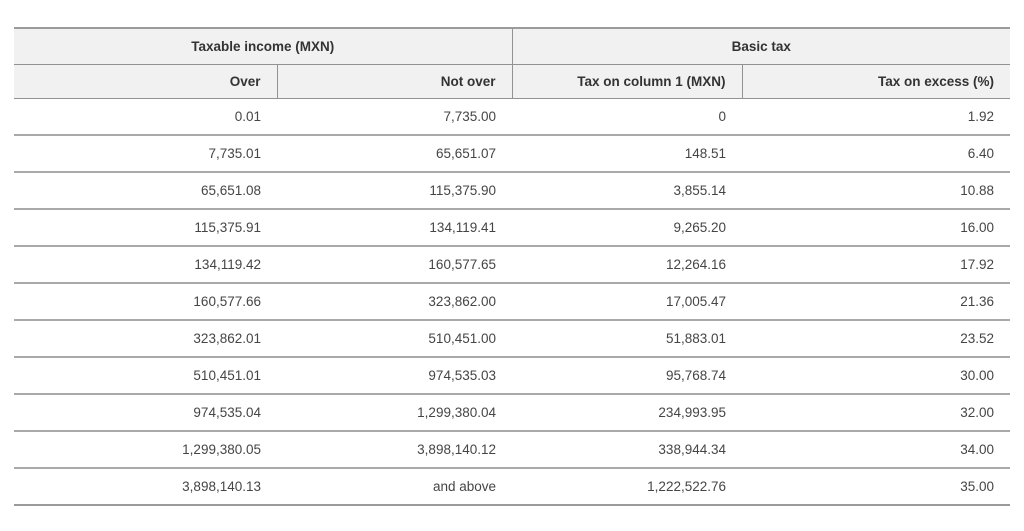 The image size is (1024, 531). What do you see at coordinates (145, 376) in the screenshot?
I see `table-cell: 510,451.01` at bounding box center [145, 376].